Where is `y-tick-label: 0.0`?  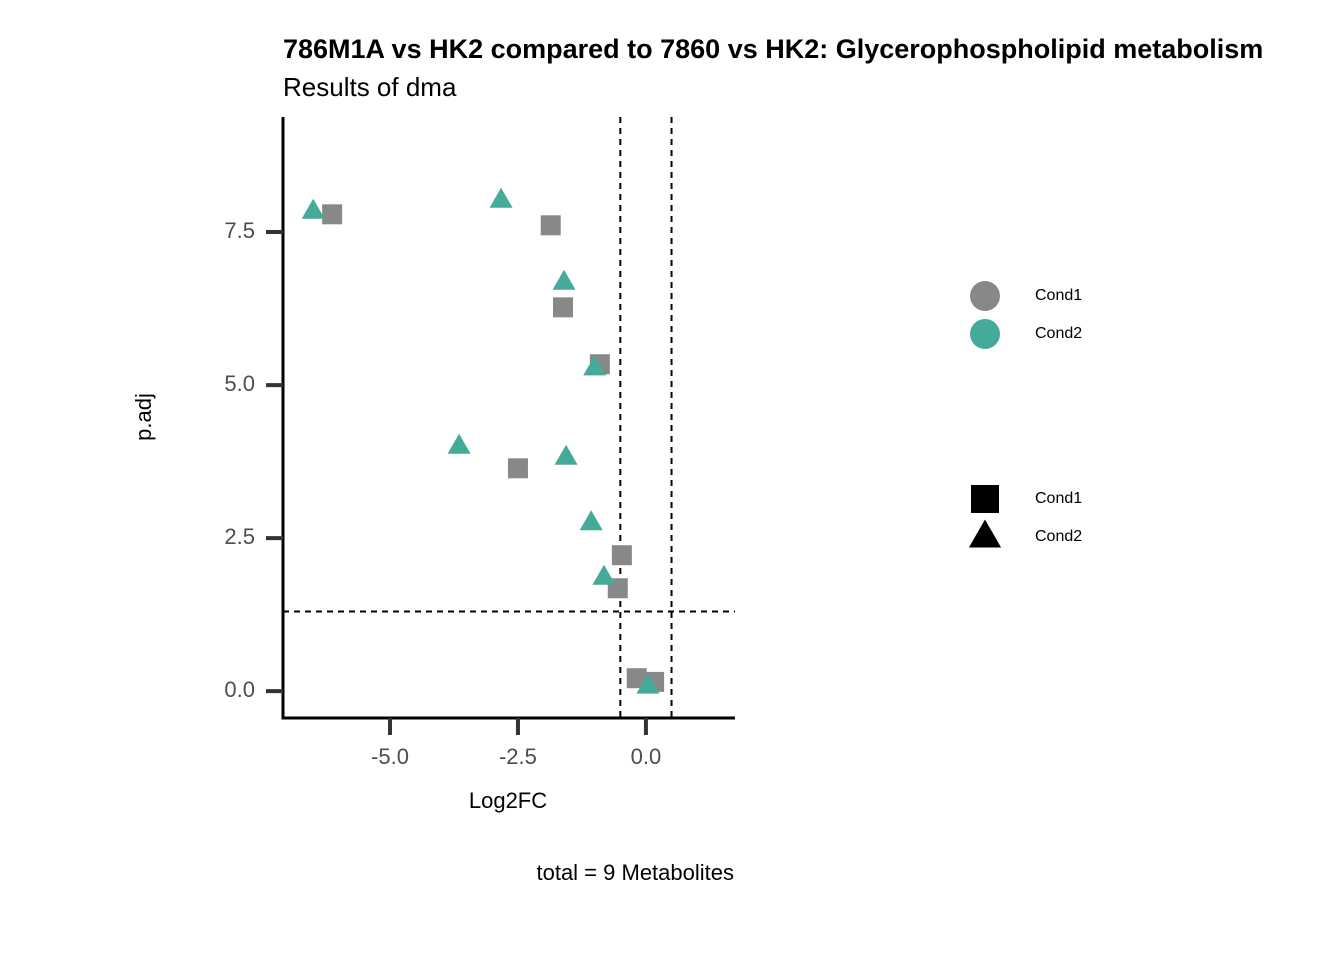 y-tick-label: 0.0 is located at coordinates (239, 689).